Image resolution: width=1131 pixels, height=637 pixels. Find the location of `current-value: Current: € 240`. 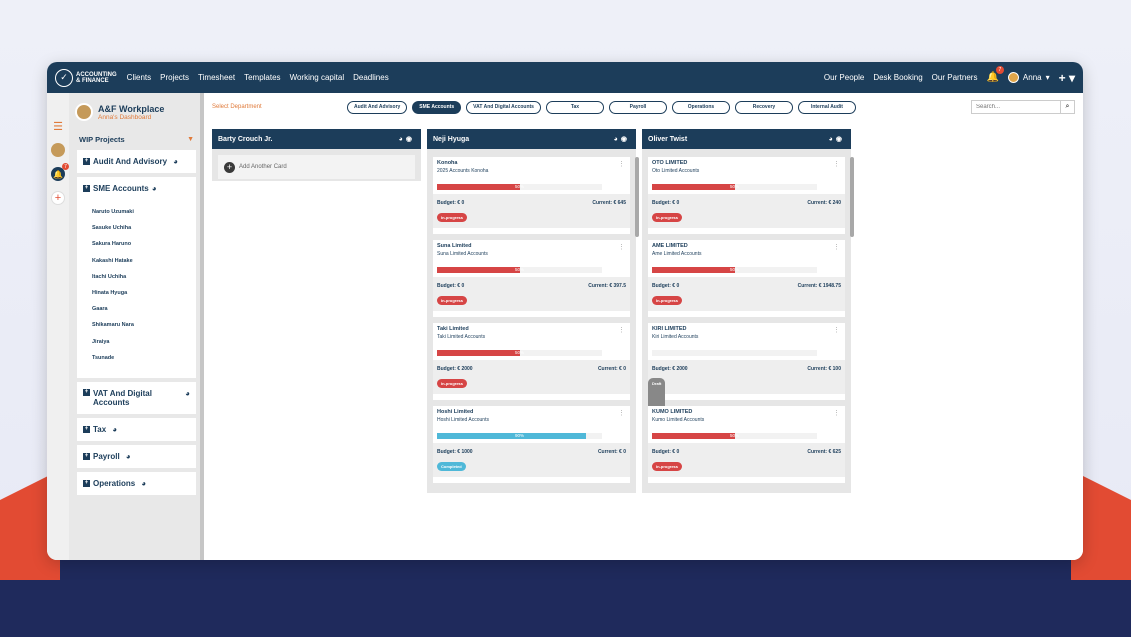

current-value: Current: € 240 is located at coordinates (824, 203).